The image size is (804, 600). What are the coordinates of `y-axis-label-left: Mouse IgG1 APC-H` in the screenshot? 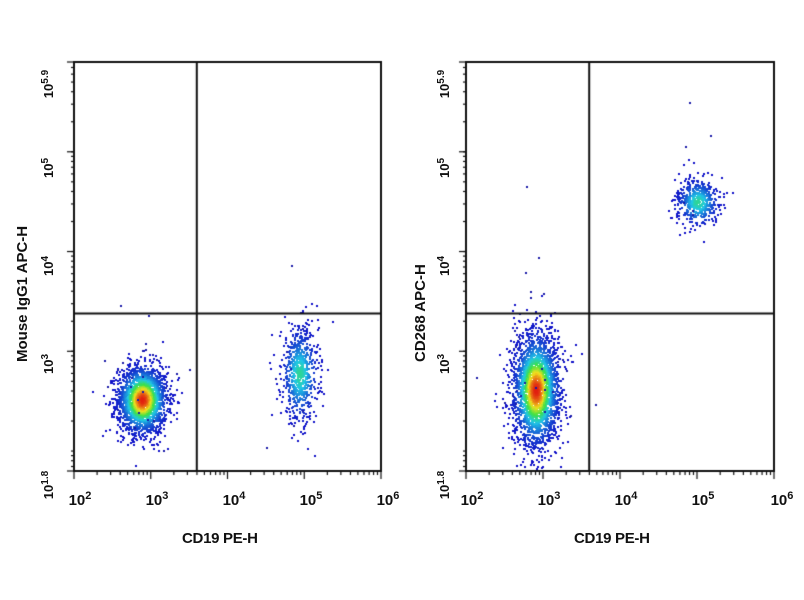 It's located at (22, 293).